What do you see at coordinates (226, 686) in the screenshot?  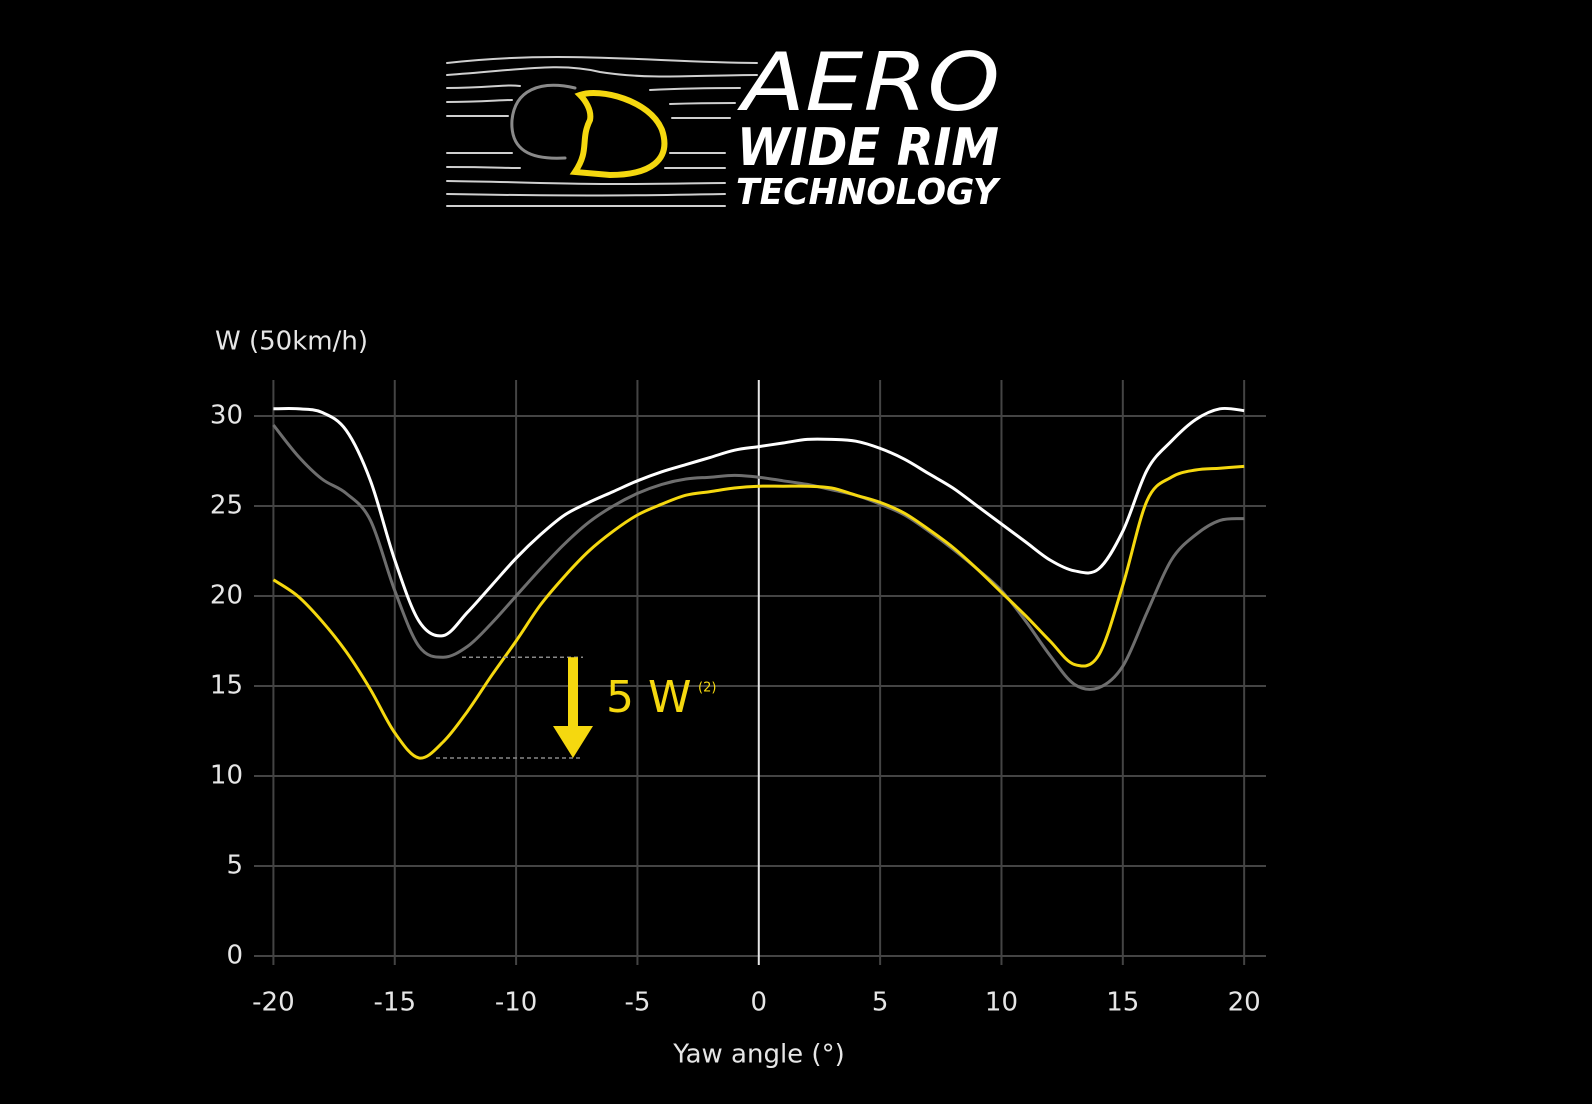 I see `y-tick-label: 15` at bounding box center [226, 686].